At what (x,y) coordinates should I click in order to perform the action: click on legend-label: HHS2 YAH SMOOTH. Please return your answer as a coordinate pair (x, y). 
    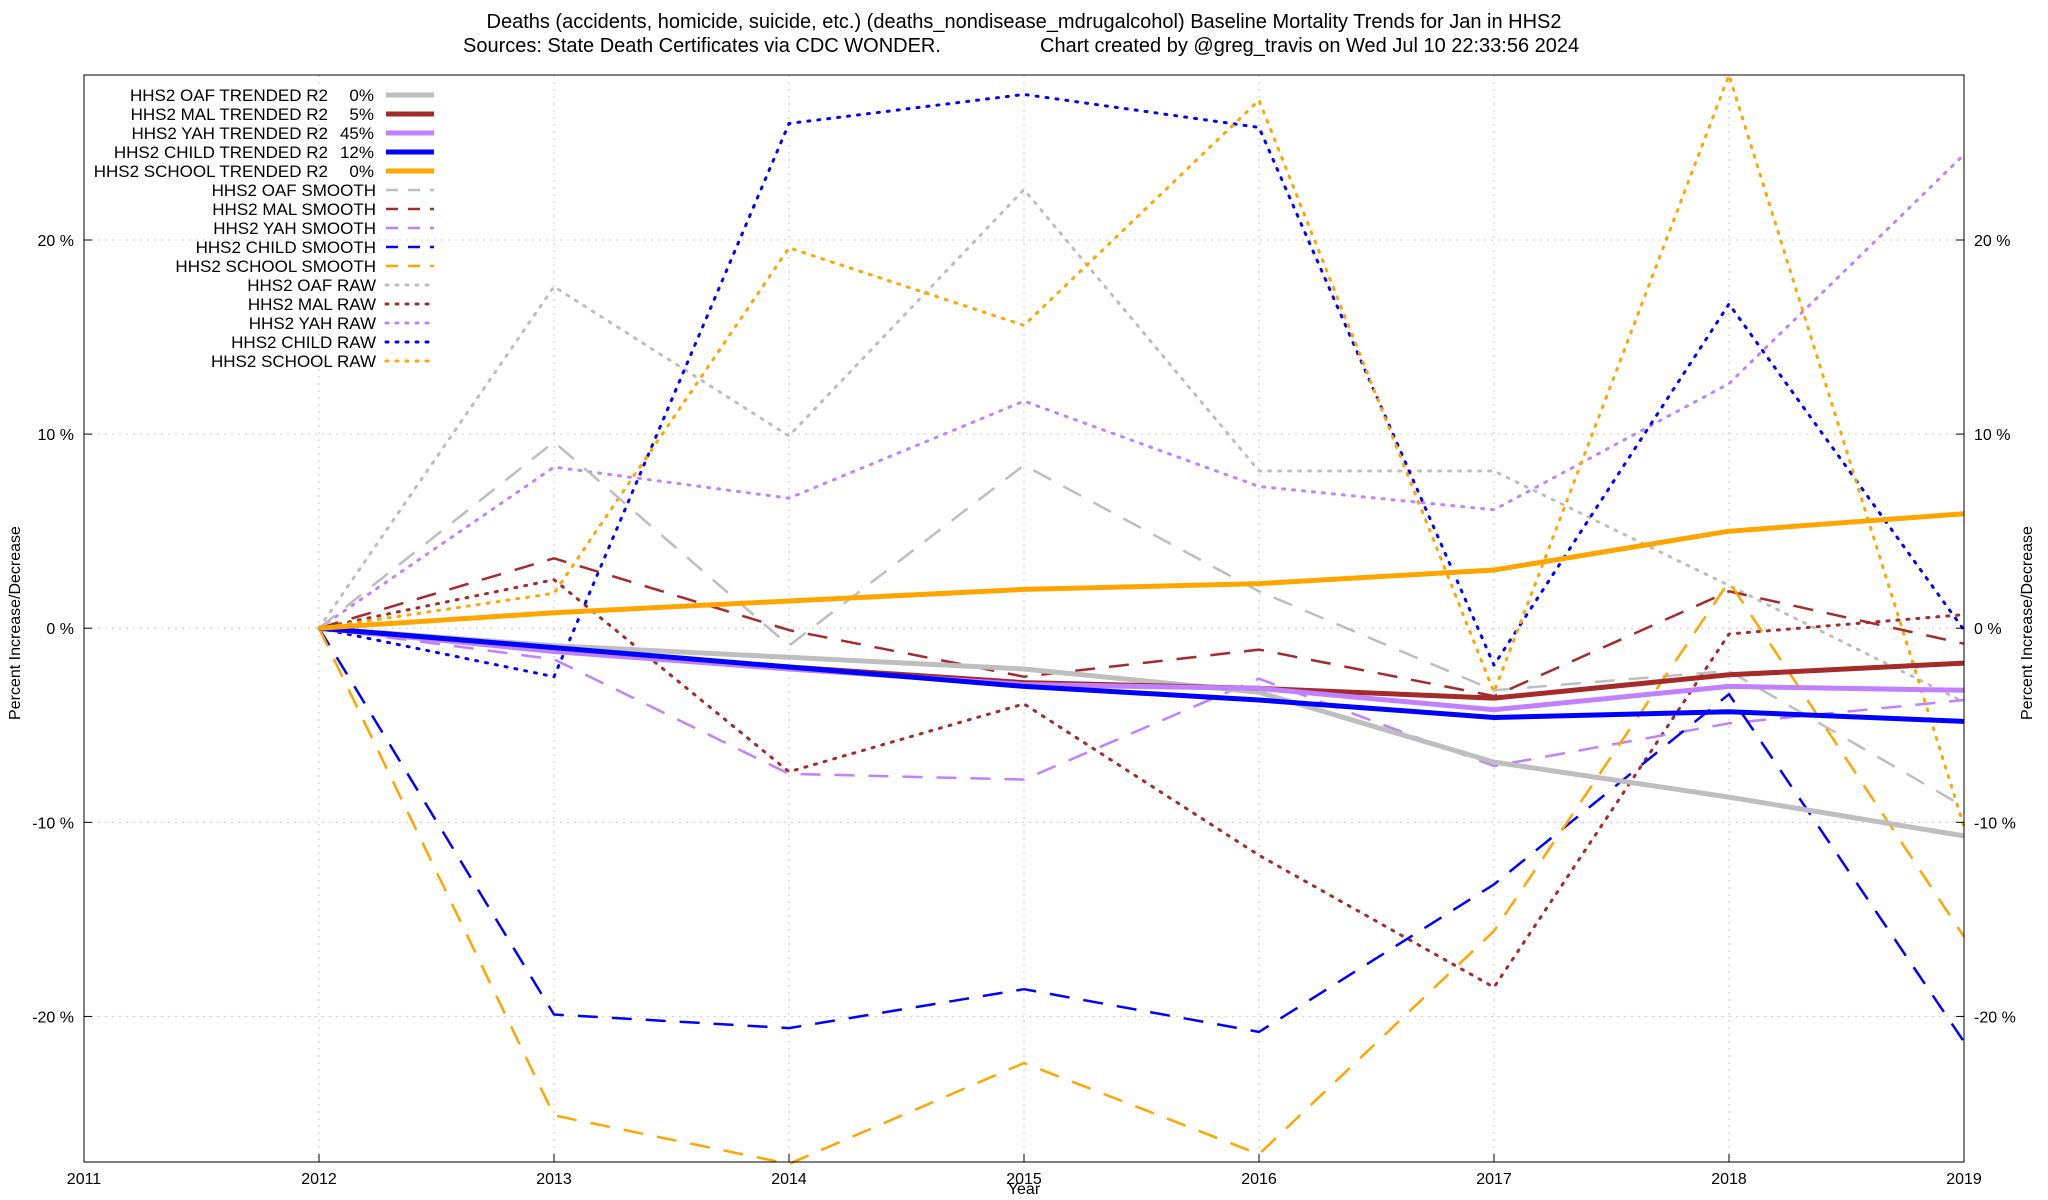
    Looking at the image, I should click on (294, 228).